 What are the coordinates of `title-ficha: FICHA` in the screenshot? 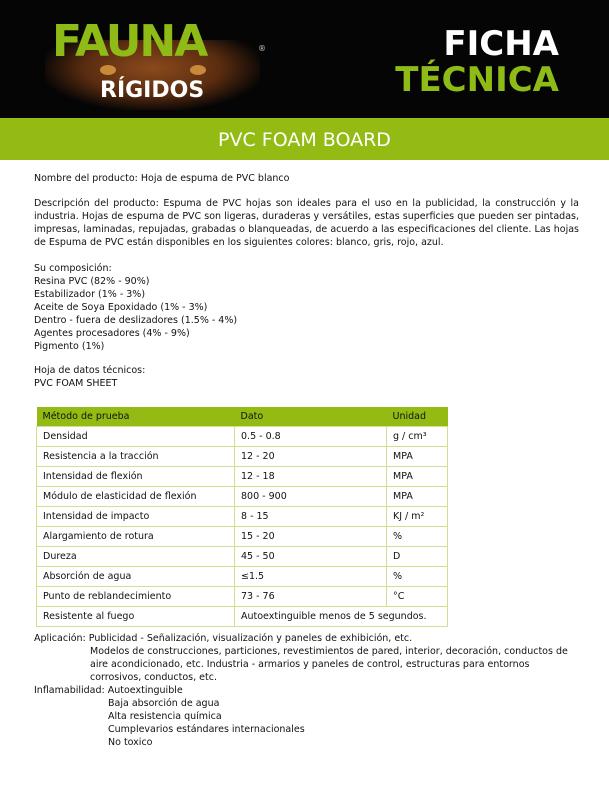 It's located at (501, 44).